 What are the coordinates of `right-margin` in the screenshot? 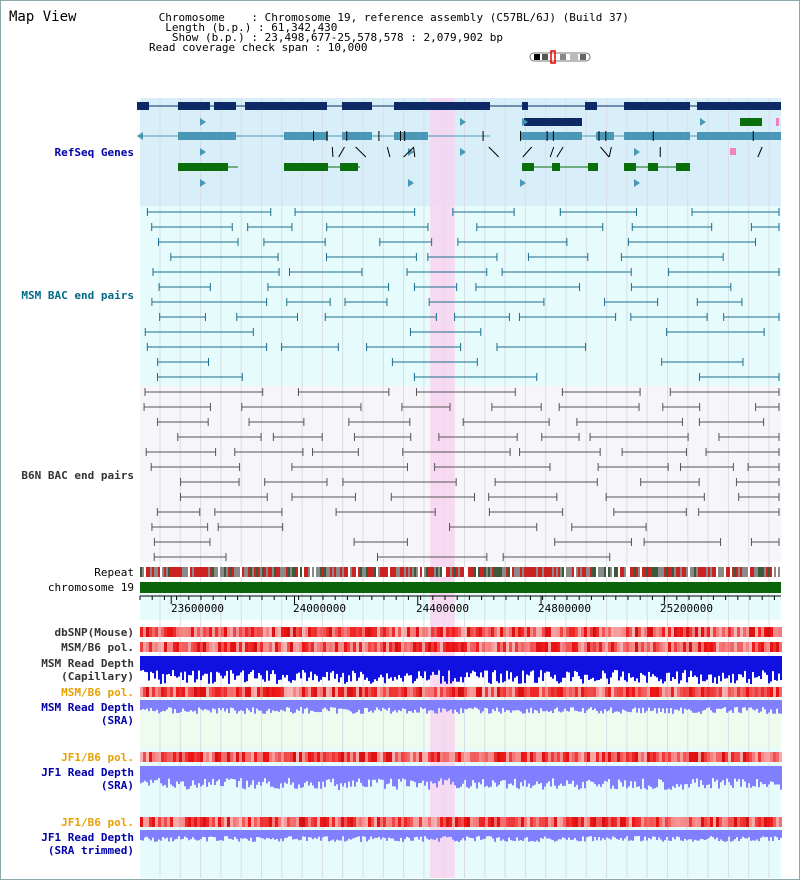 It's located at (789, 488).